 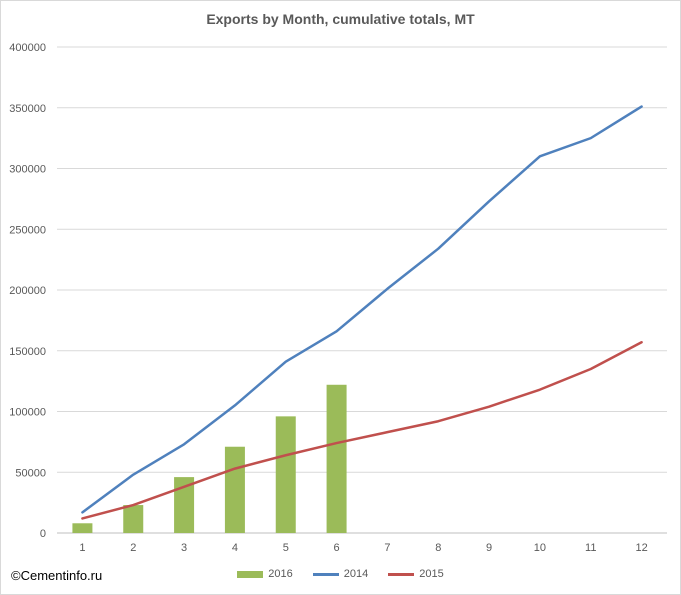 I want to click on x-tick-label: 11, so click(x=590, y=548).